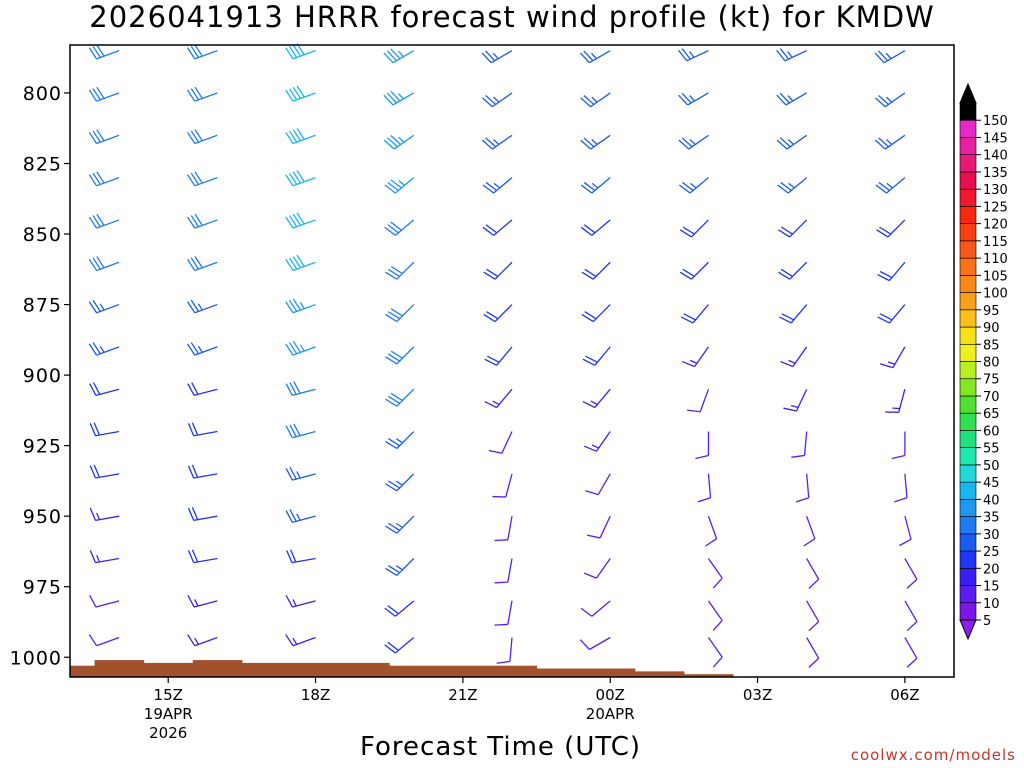 Image resolution: width=1024 pixels, height=768 pixels. I want to click on colorbar-label: 135, so click(995, 173).